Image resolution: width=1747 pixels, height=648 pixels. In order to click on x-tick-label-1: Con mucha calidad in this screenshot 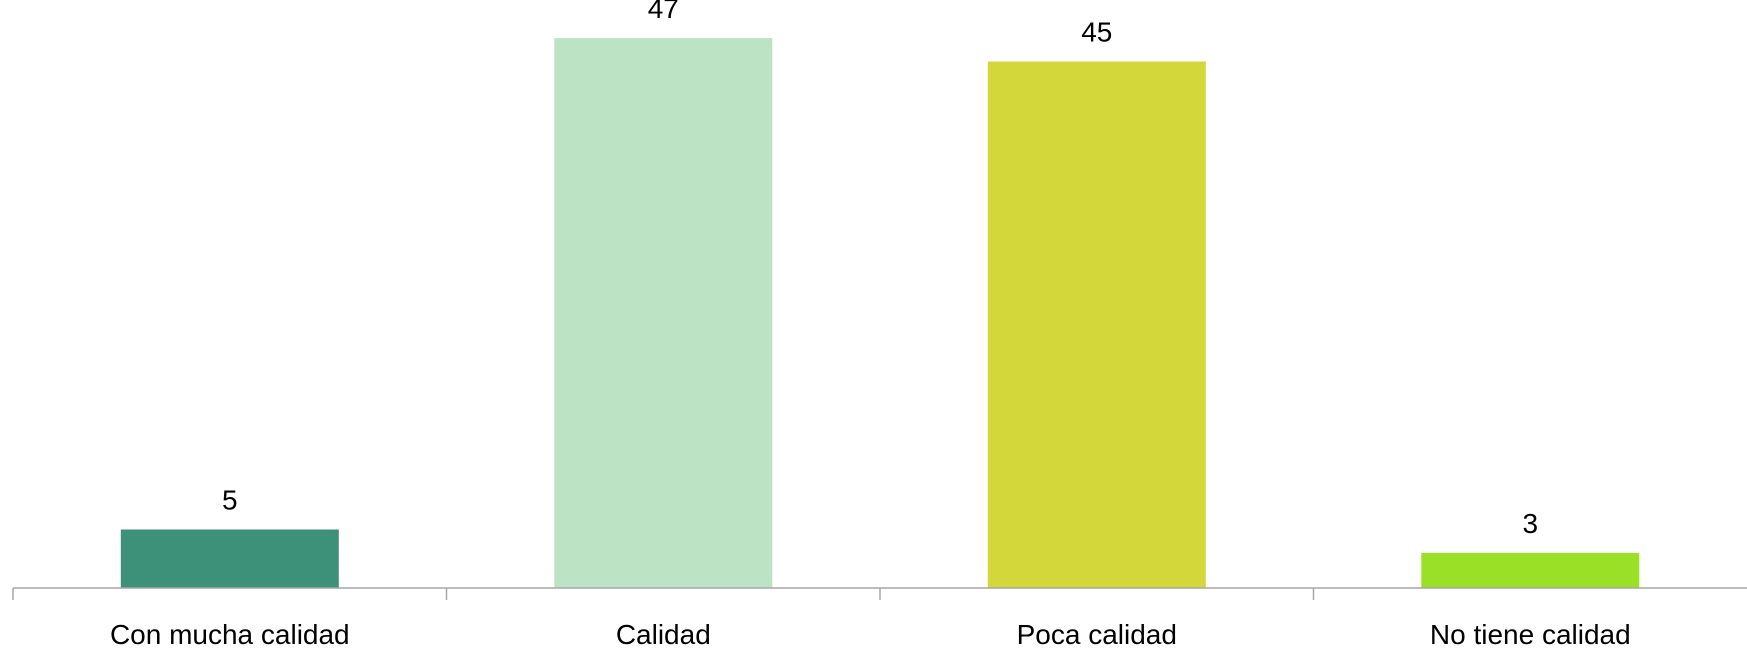, I will do `click(230, 633)`.